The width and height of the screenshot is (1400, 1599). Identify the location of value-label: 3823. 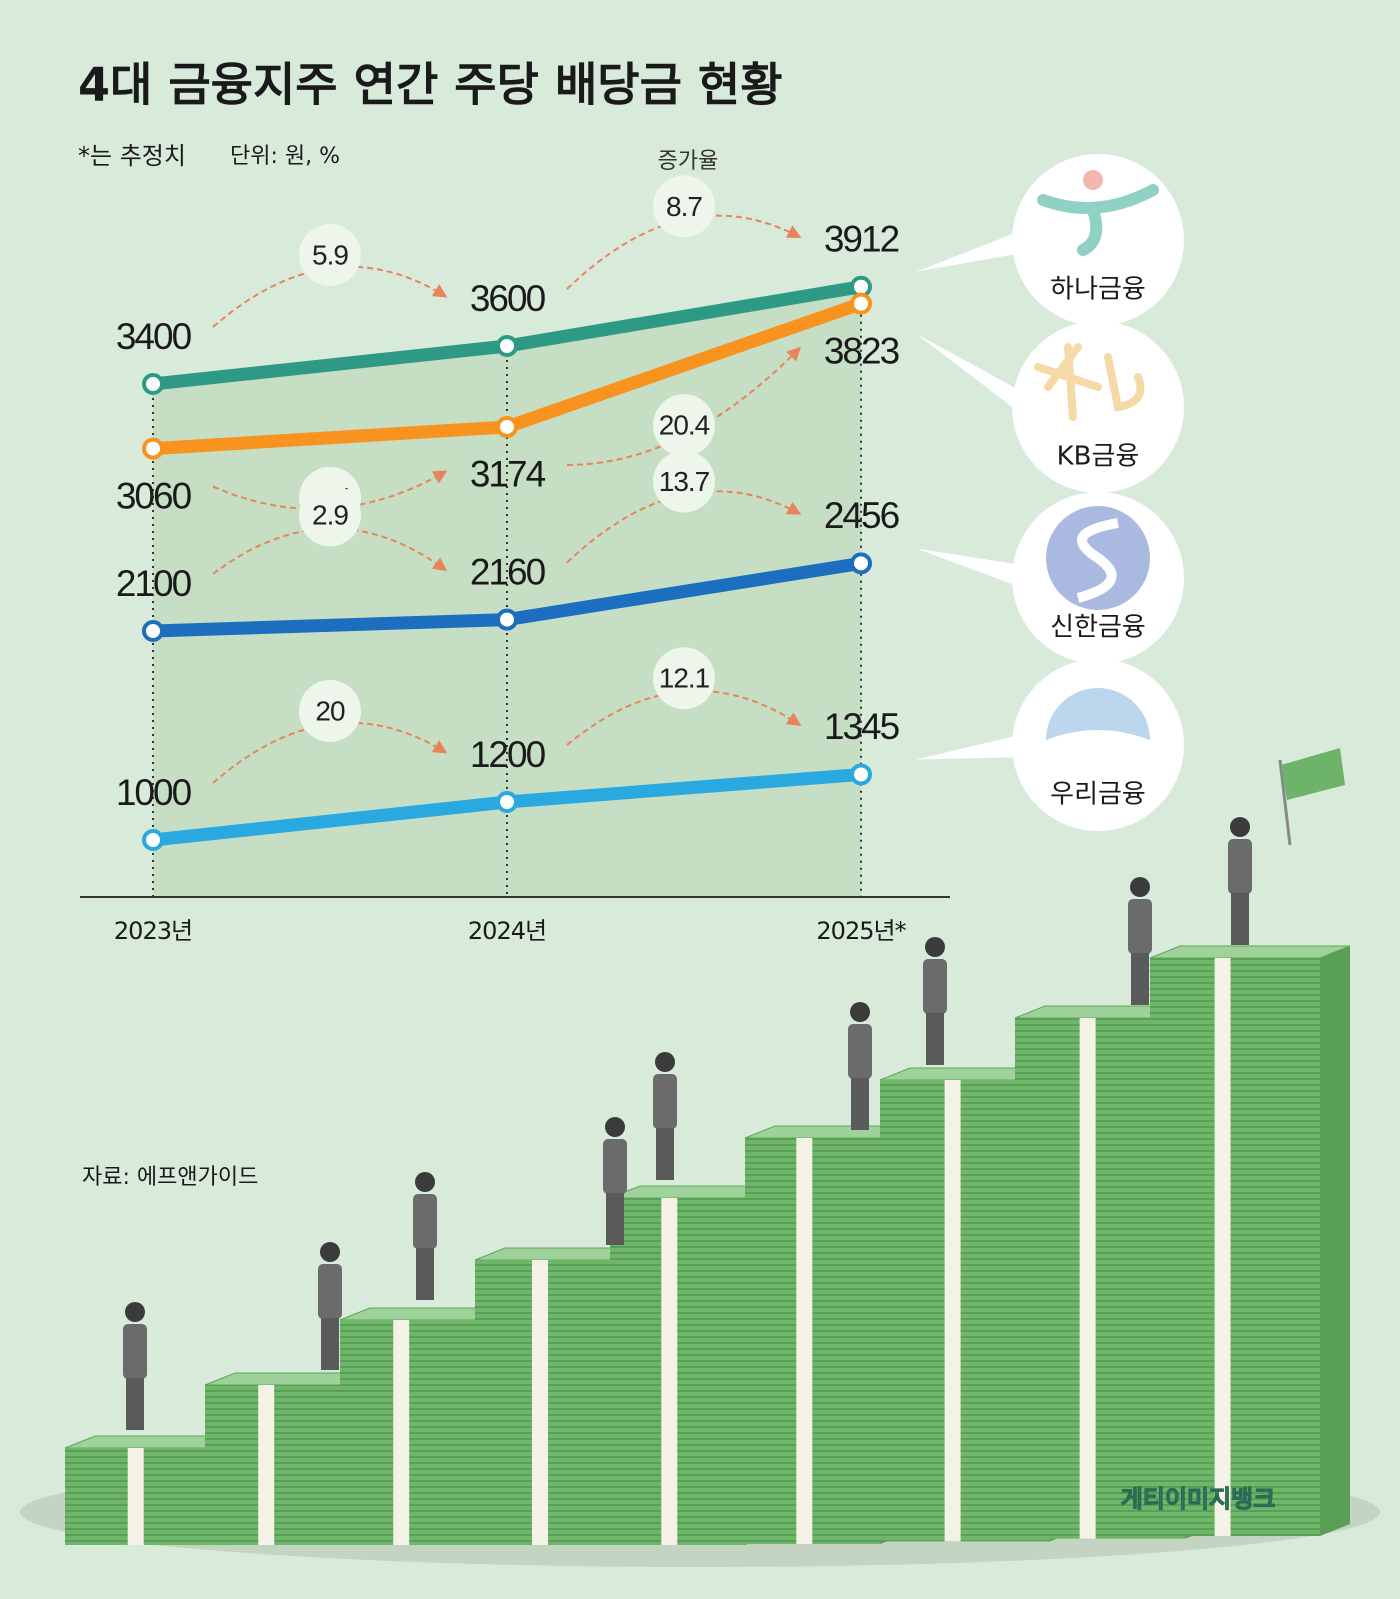
(861, 350).